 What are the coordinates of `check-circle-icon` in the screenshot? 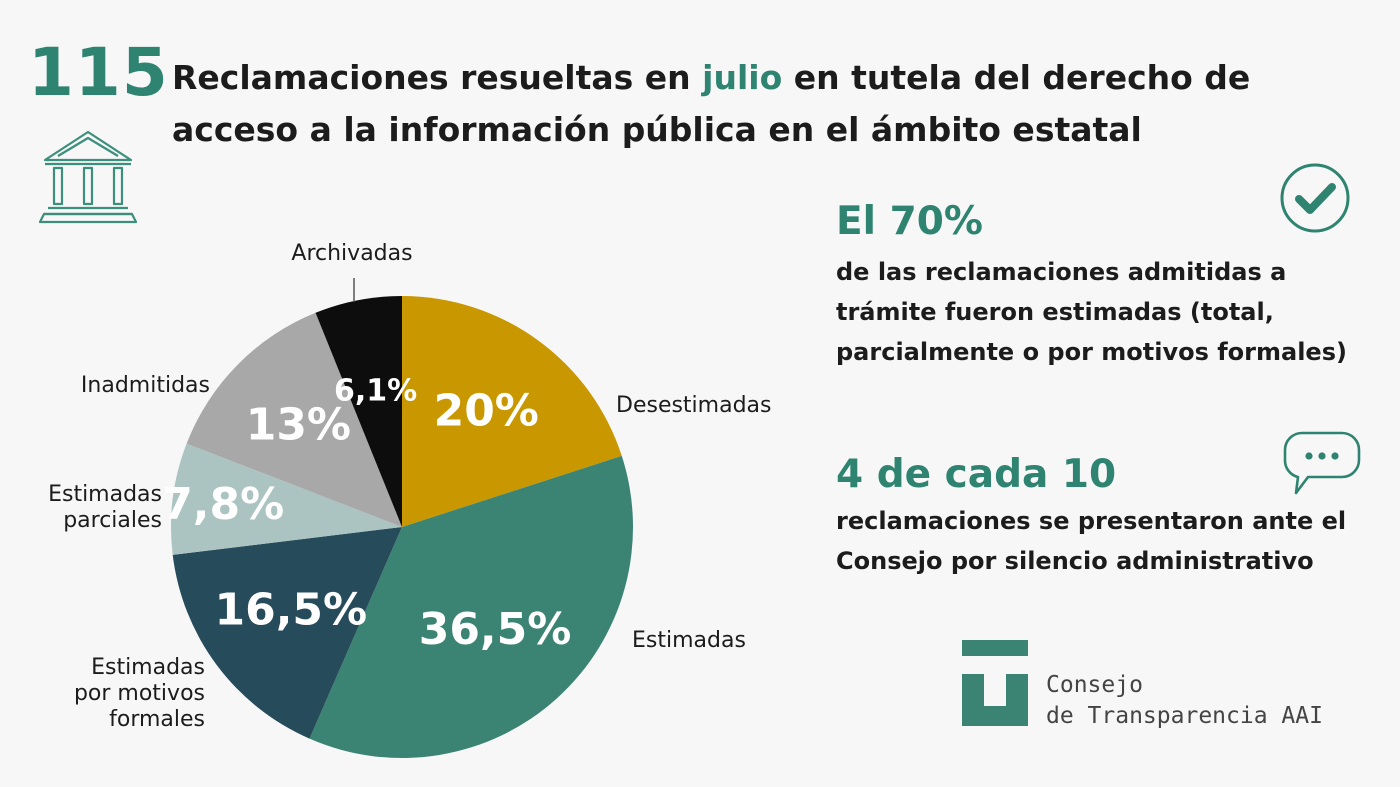 It's located at (1315, 198).